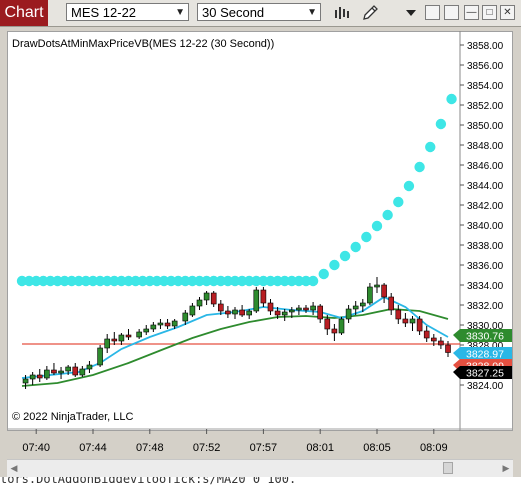 This screenshot has height=486, width=521. What do you see at coordinates (235, 347) in the screenshot?
I see `slow-moving-average-line` at bounding box center [235, 347].